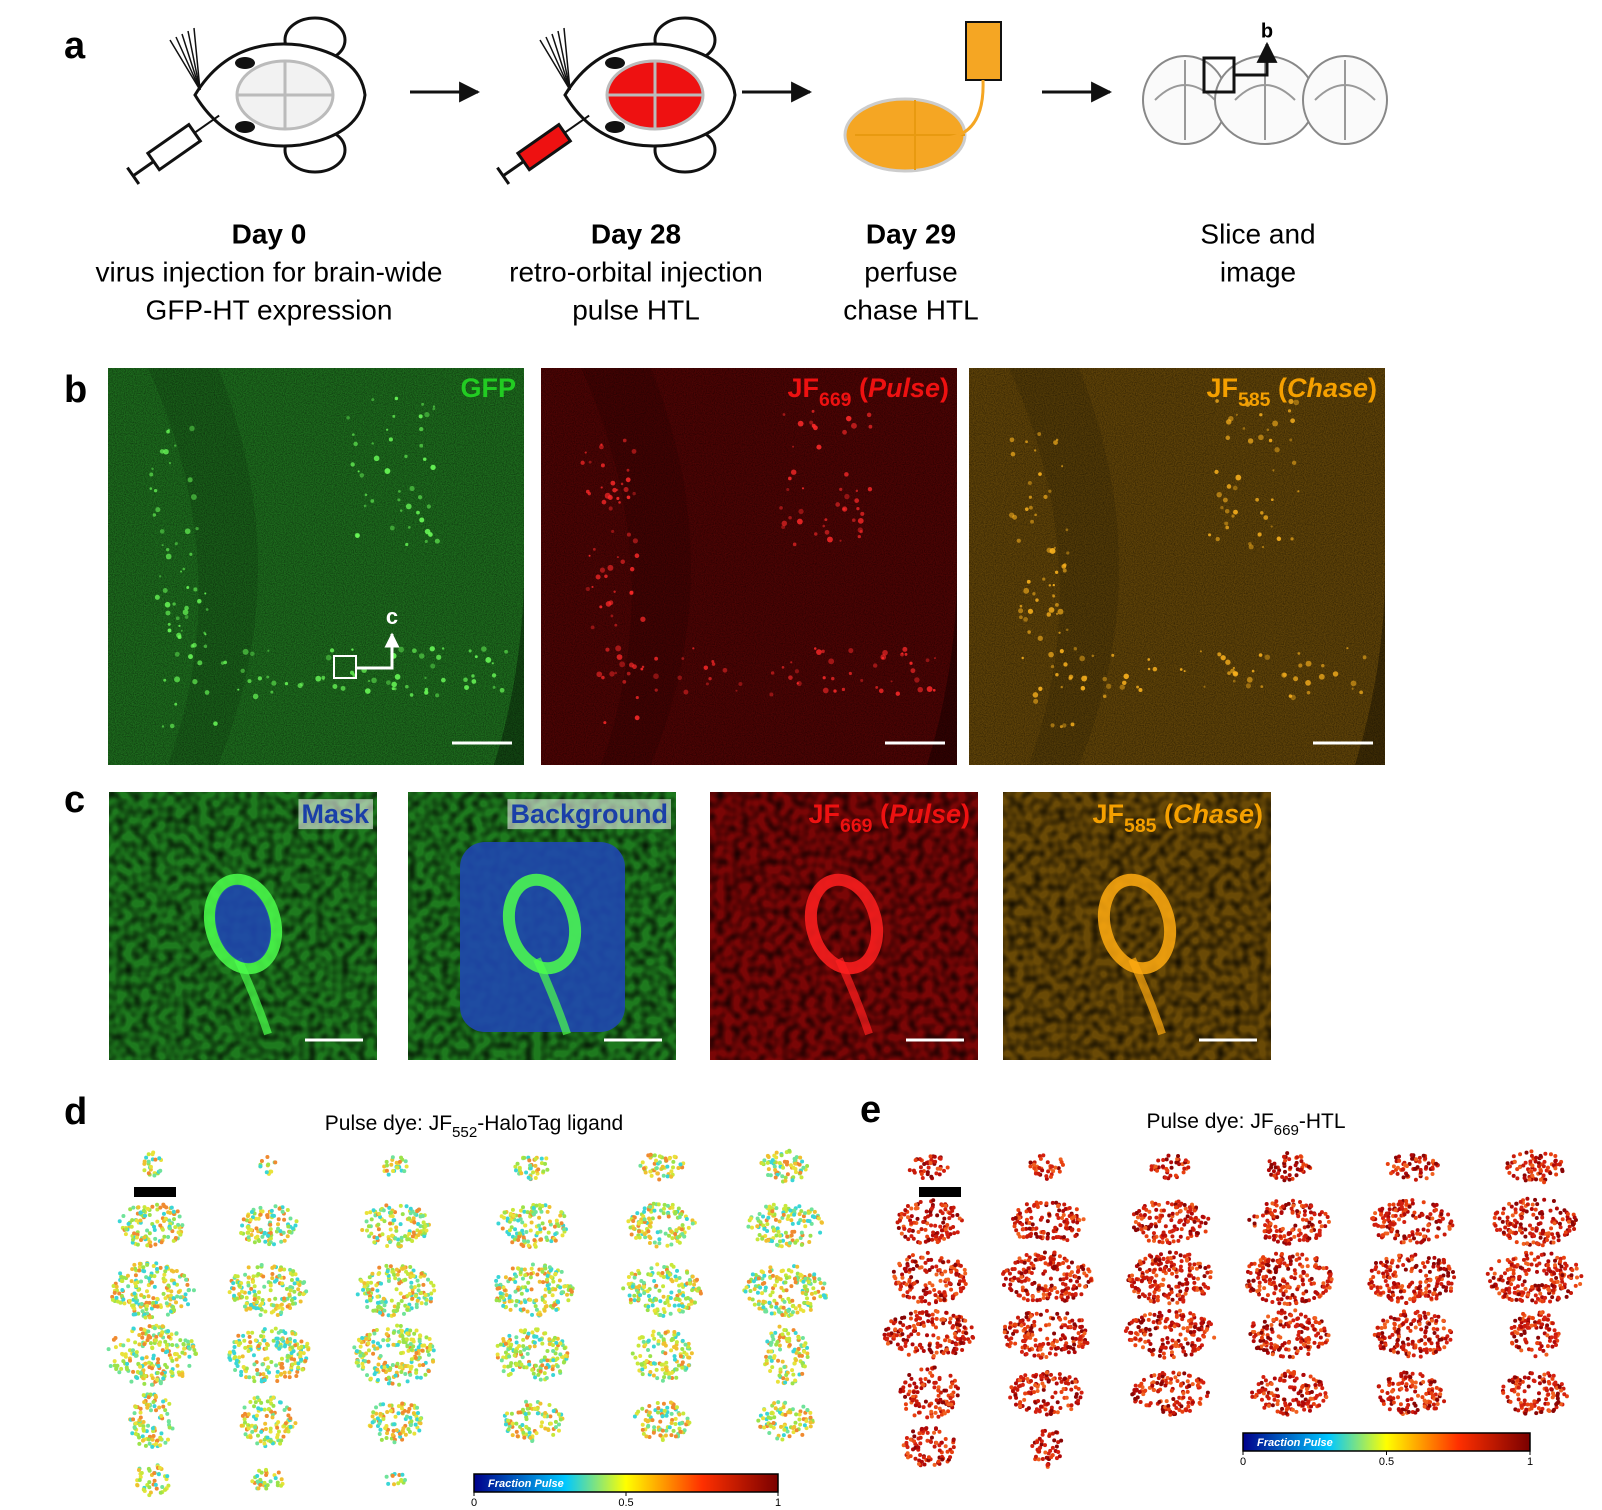  I want to click on image-label: JF585 (Chase), so click(1178, 818).